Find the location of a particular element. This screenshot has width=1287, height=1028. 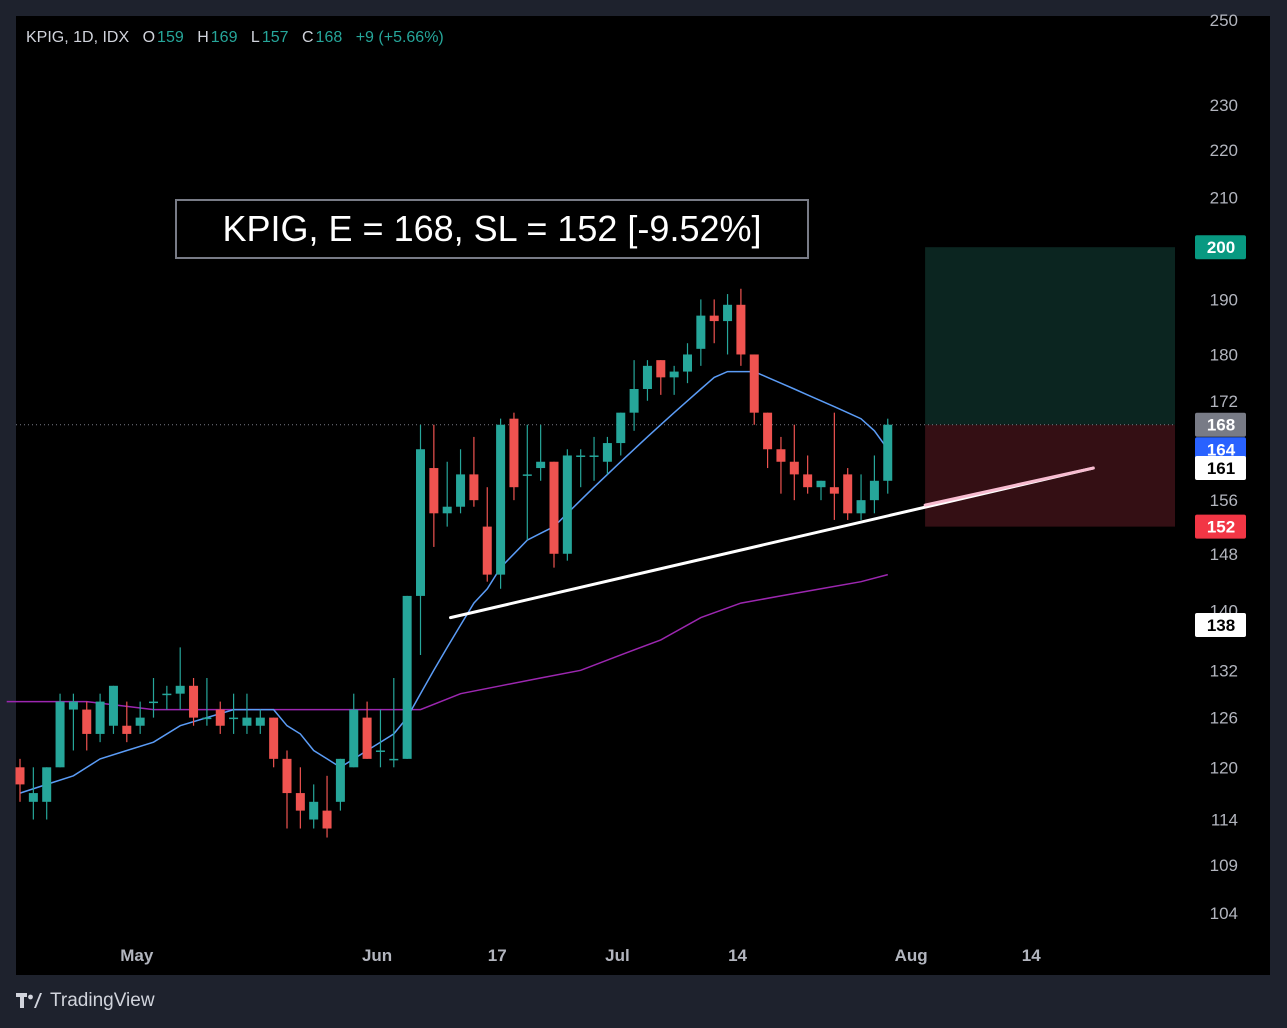

tradingview-logo: TradingView is located at coordinates (85, 1001).